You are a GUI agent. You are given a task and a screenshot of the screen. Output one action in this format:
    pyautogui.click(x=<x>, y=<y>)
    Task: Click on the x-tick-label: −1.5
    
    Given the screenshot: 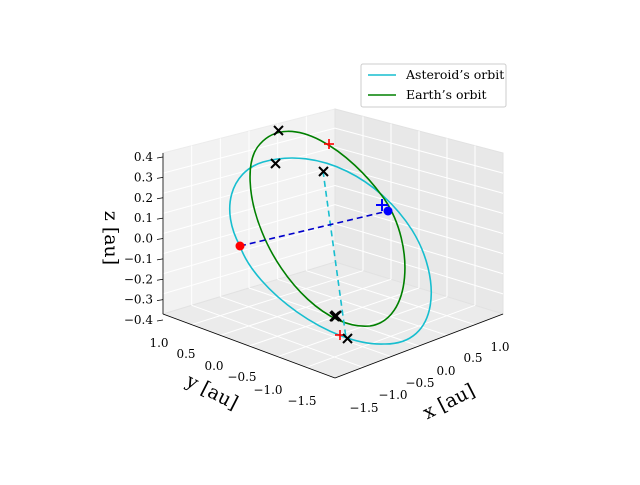 What is the action you would take?
    pyautogui.click(x=363, y=408)
    